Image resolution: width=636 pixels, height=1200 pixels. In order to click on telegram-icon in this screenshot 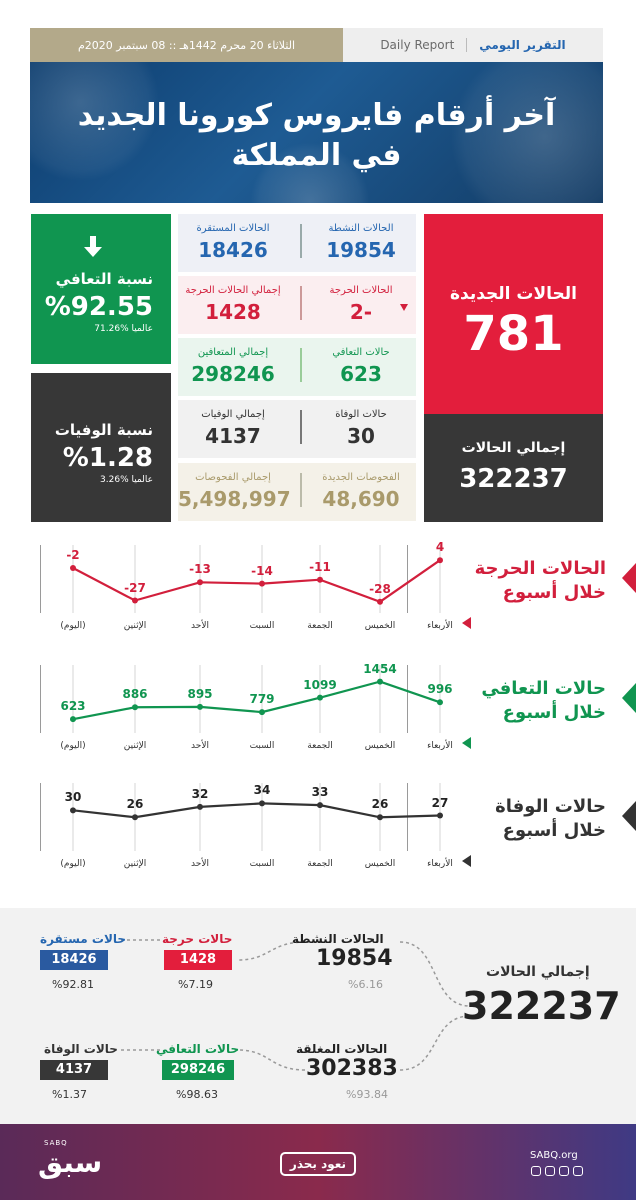, I will do `click(578, 1171)`.